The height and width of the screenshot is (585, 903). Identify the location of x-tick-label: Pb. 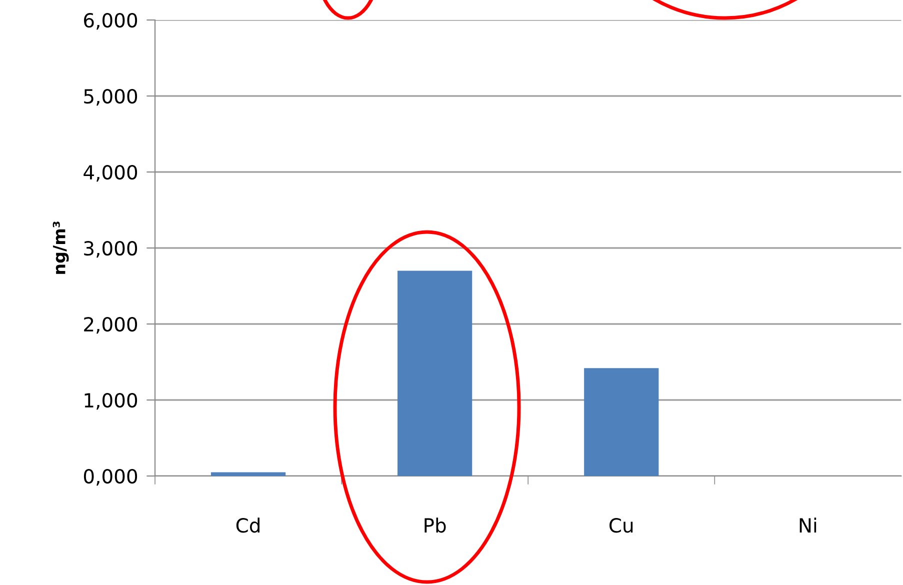
(435, 525).